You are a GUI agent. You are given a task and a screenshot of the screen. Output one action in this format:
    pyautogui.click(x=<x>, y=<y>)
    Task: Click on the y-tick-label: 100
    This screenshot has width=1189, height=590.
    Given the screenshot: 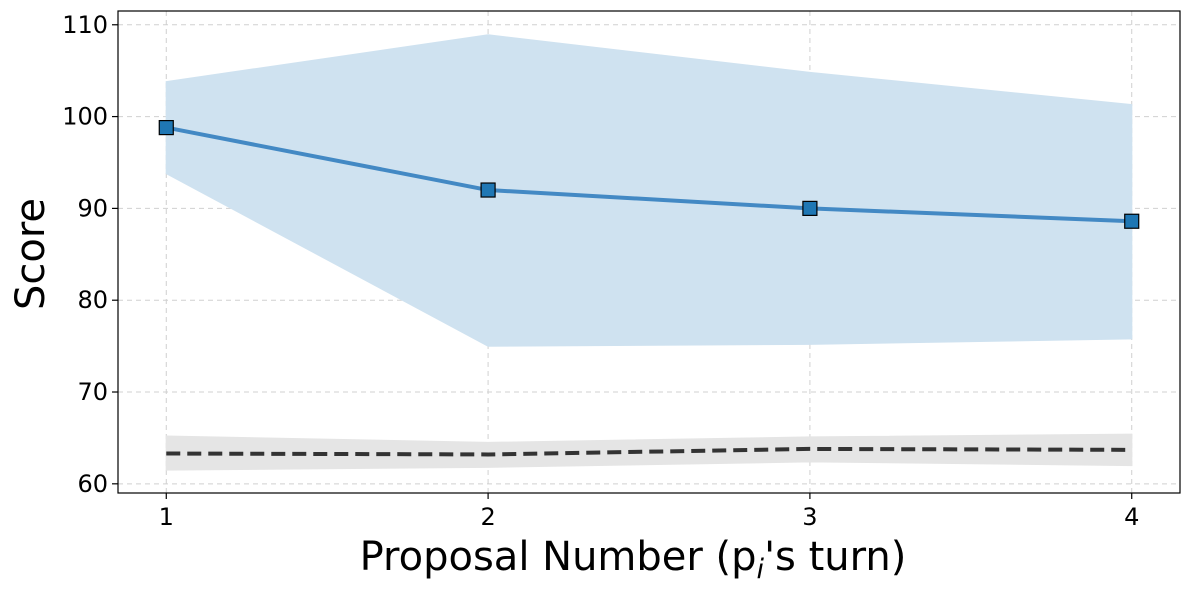 What is the action you would take?
    pyautogui.click(x=85, y=117)
    